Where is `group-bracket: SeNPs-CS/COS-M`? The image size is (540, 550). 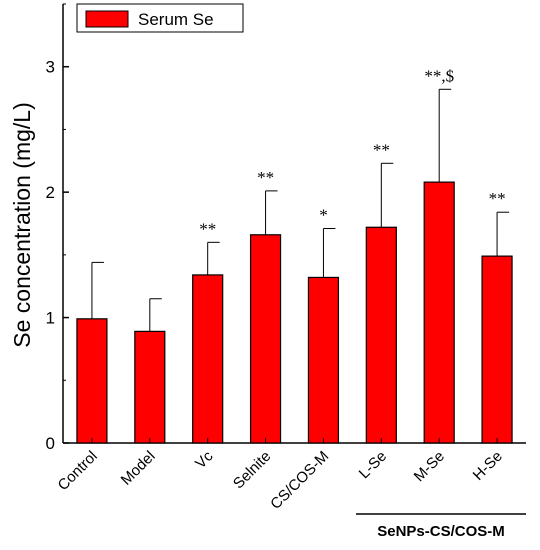
group-bracket: SeNPs-CS/COS-M is located at coordinates (441, 526).